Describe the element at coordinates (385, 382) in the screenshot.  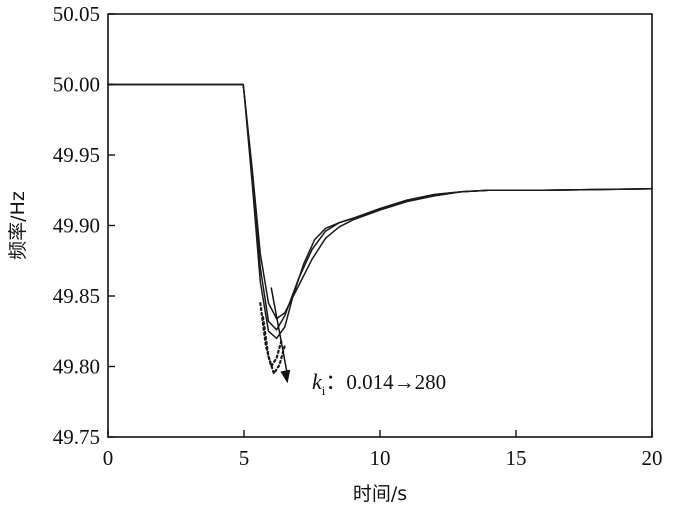
I see `annotation-range: ：0.014→280` at that location.